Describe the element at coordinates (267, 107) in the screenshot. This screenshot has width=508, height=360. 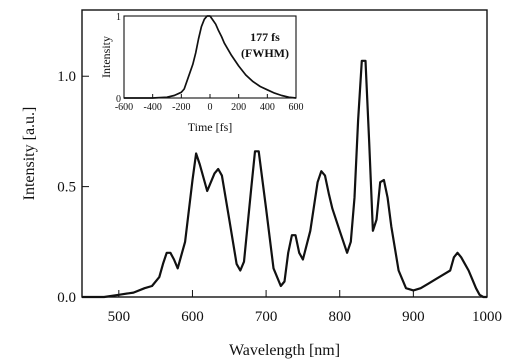
I see `inset-x-tick-label: 400` at that location.